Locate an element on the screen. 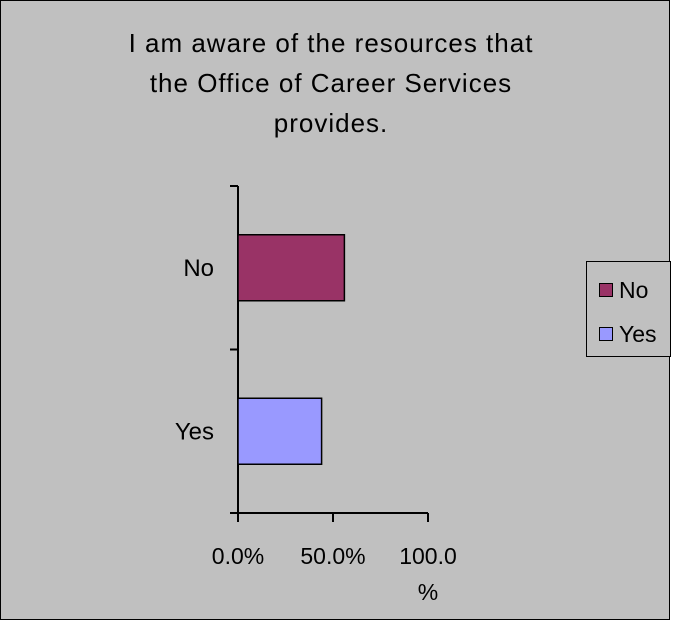 This screenshot has width=675, height=621. category-label-no: No is located at coordinates (198, 268).